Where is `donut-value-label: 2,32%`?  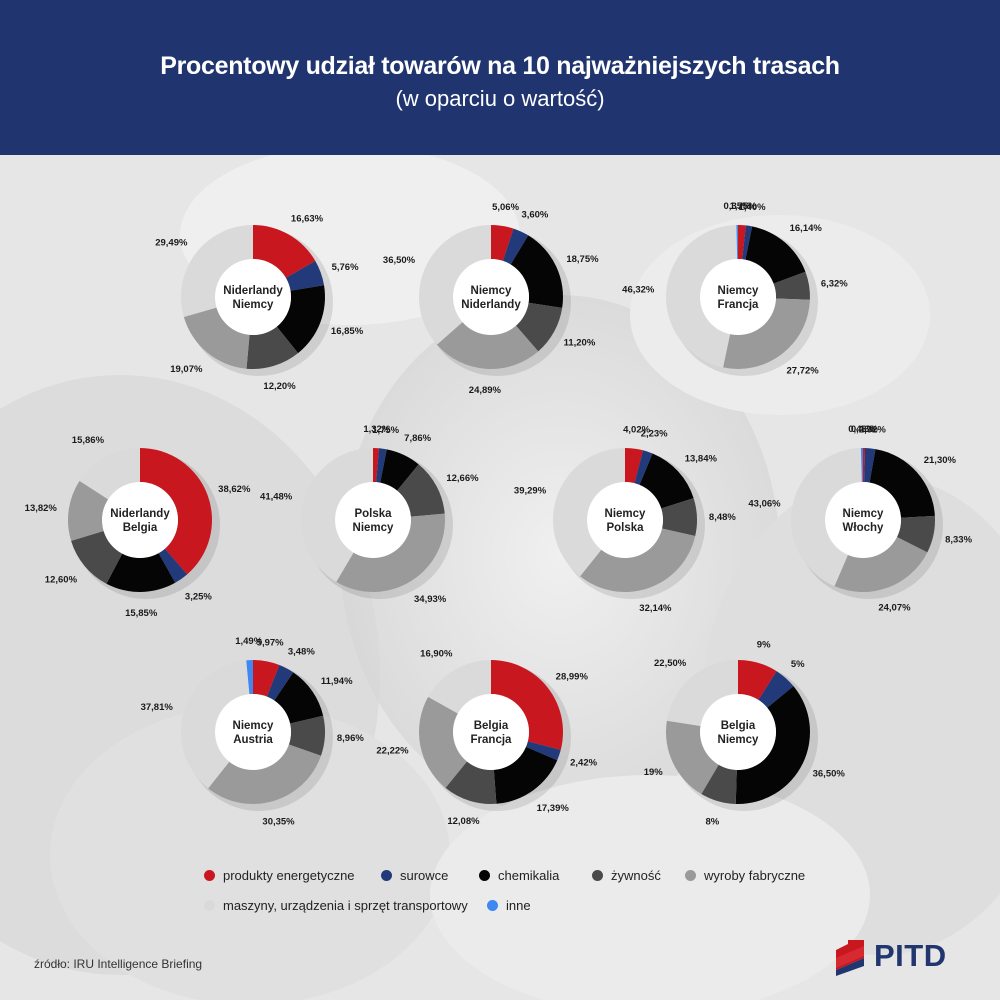 donut-value-label: 2,32% is located at coordinates (872, 429).